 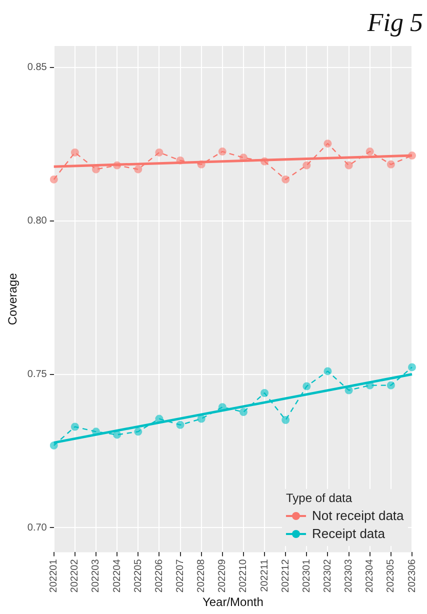 I want to click on x-tick-label: 202306, so click(x=412, y=575).